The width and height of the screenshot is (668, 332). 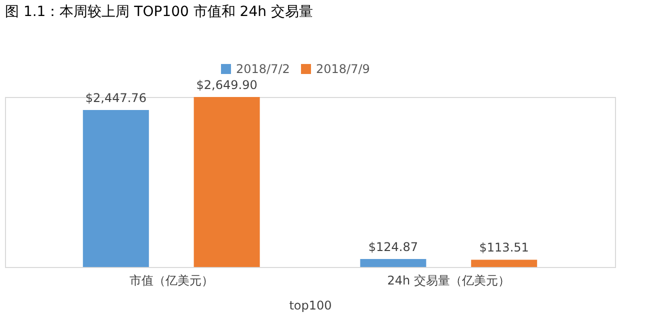 What do you see at coordinates (115, 97) in the screenshot?
I see `data-label: $2,447.76` at bounding box center [115, 97].